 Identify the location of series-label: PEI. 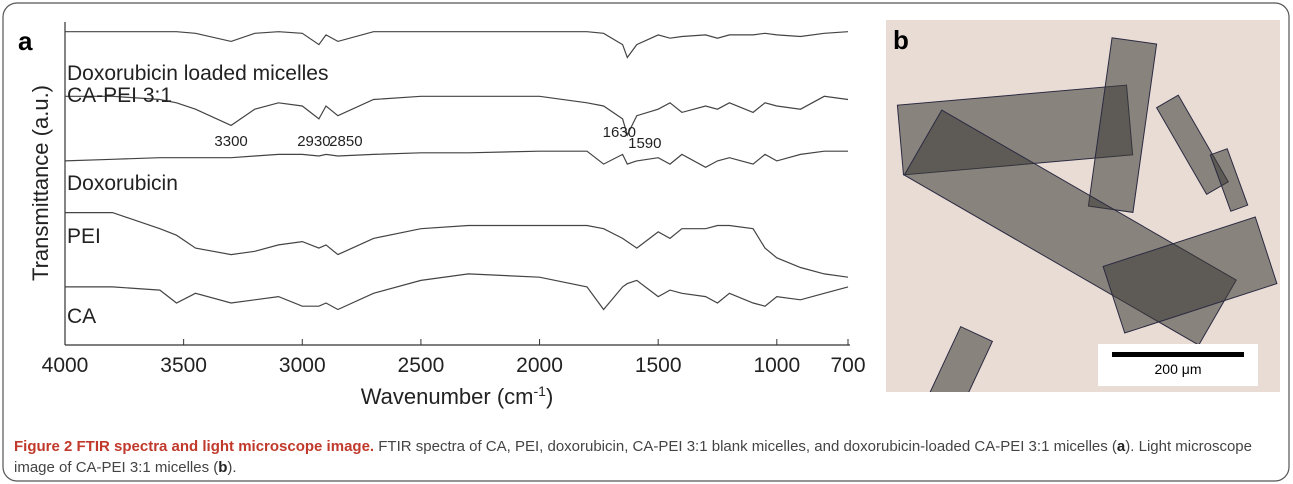
(84, 236).